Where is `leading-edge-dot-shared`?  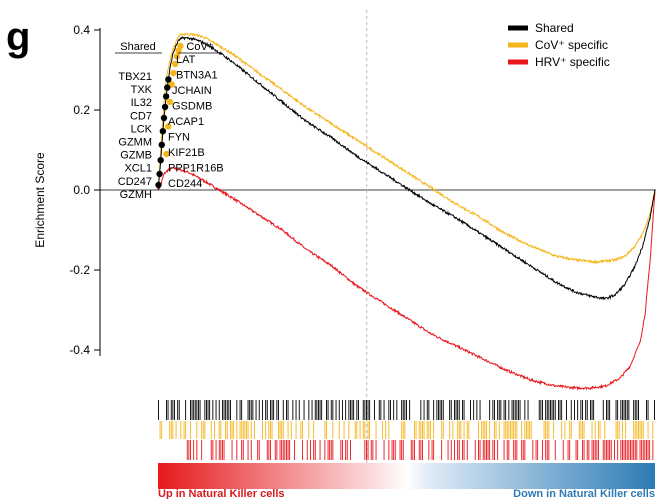
leading-edge-dot-shared is located at coordinates (159, 174).